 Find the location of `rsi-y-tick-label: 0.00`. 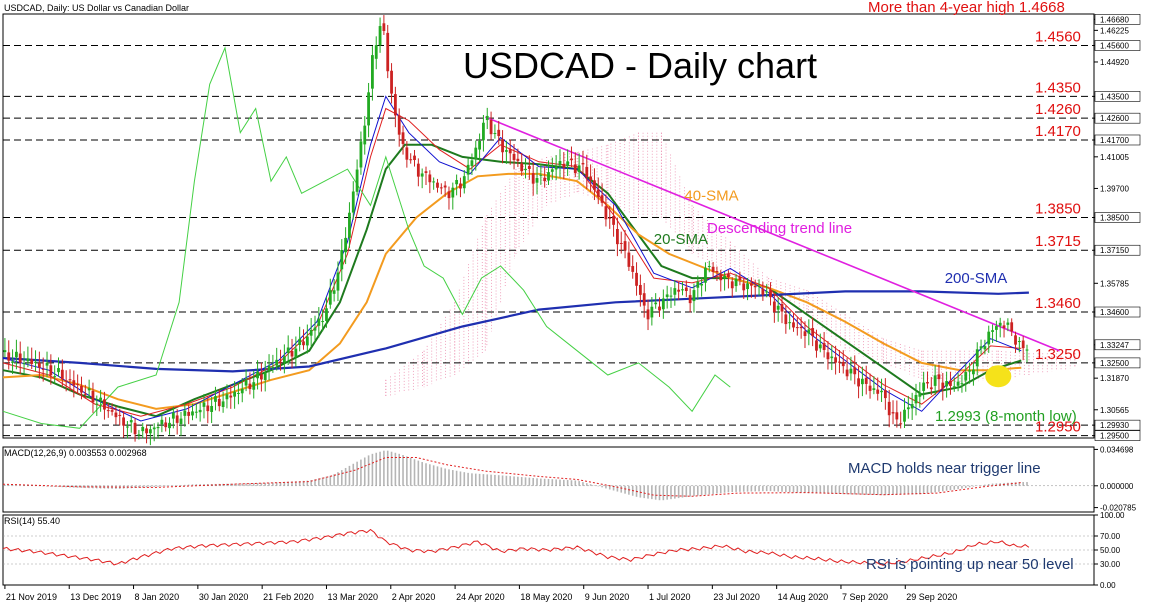

rsi-y-tick-label: 0.00 is located at coordinates (1108, 585).